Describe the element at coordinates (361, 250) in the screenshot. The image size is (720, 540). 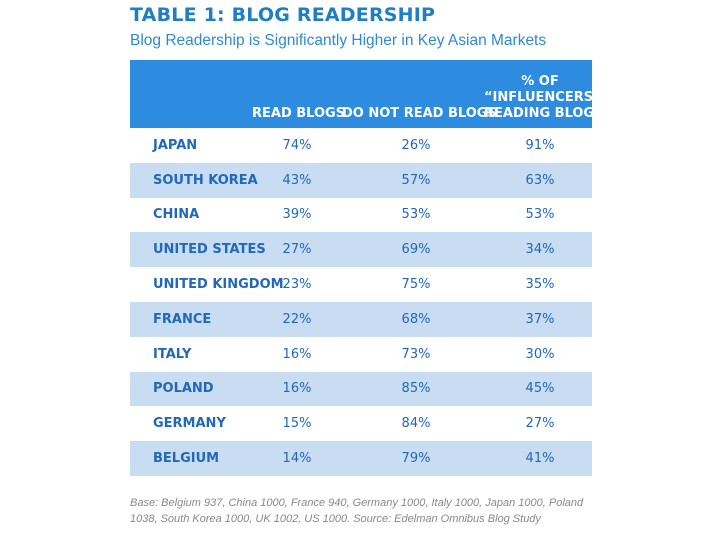
I see `table-row: UNITED STATES 27% 69% 34%` at that location.